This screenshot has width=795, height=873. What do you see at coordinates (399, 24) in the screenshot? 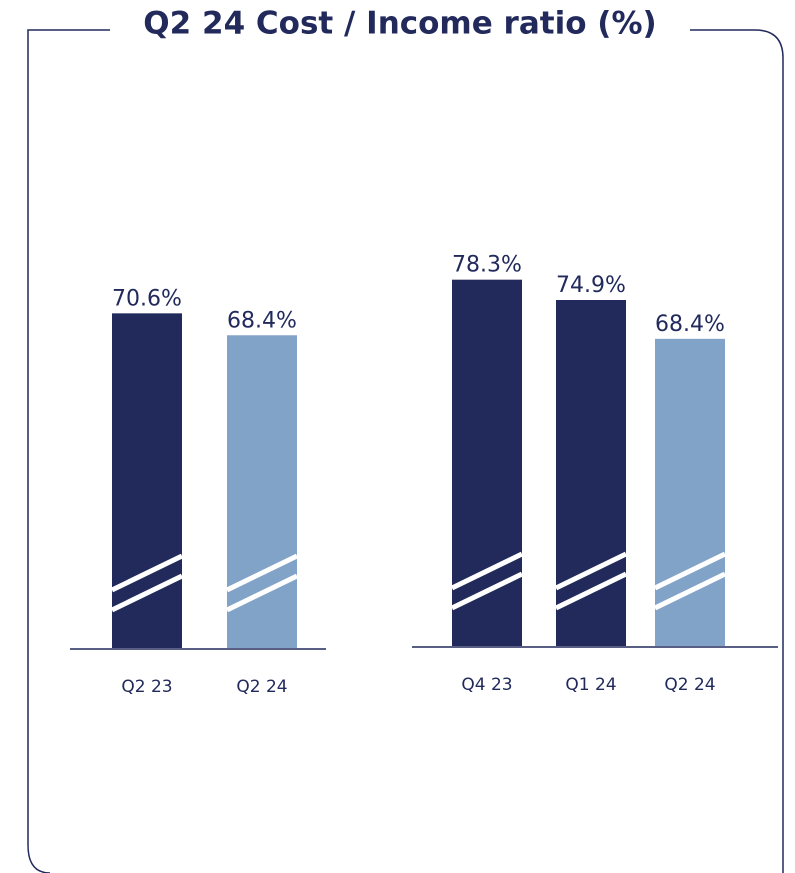
I see `chart-title: Q2 24 Cost / Income ratio (%)` at bounding box center [399, 24].